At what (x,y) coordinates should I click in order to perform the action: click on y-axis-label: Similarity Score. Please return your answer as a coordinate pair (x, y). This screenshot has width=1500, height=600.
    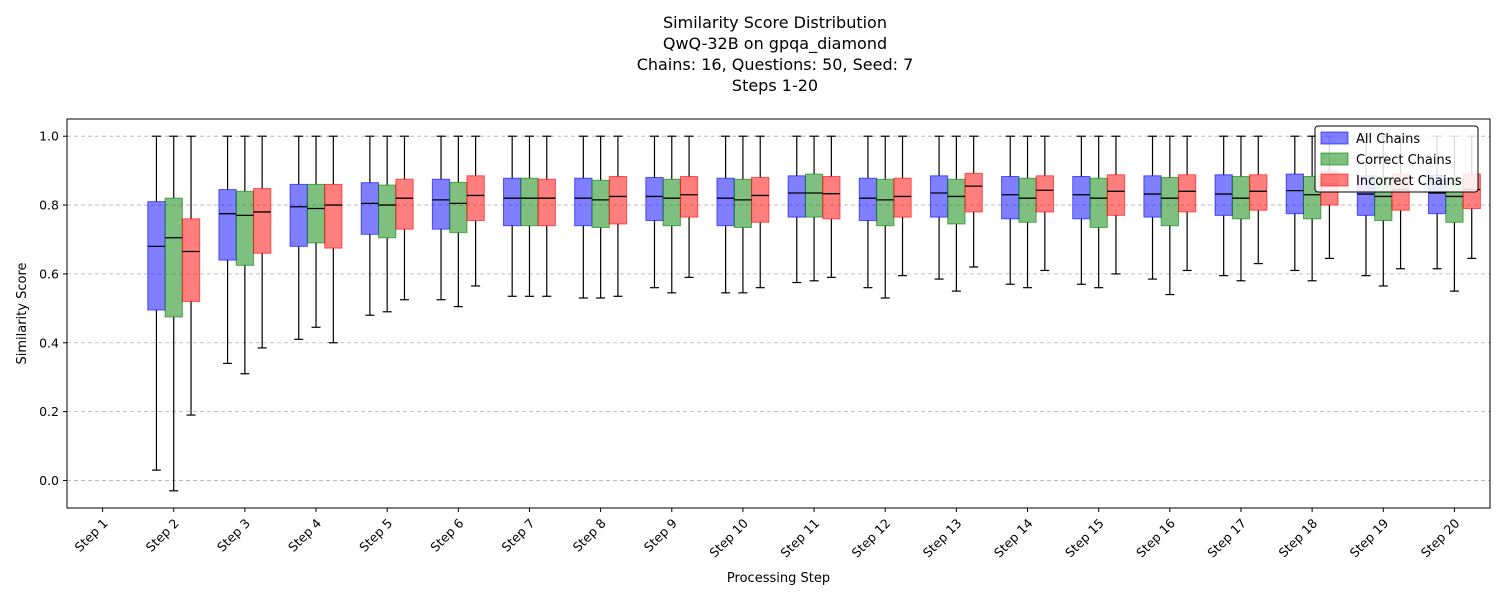
    Looking at the image, I should click on (22, 313).